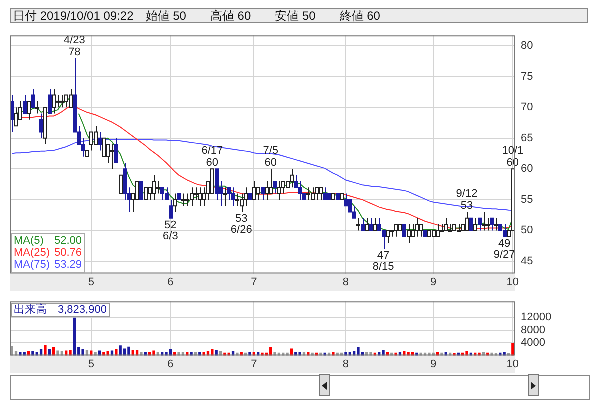 This screenshot has height=400, width=600. I want to click on y-tick-label: 60, so click(527, 169).